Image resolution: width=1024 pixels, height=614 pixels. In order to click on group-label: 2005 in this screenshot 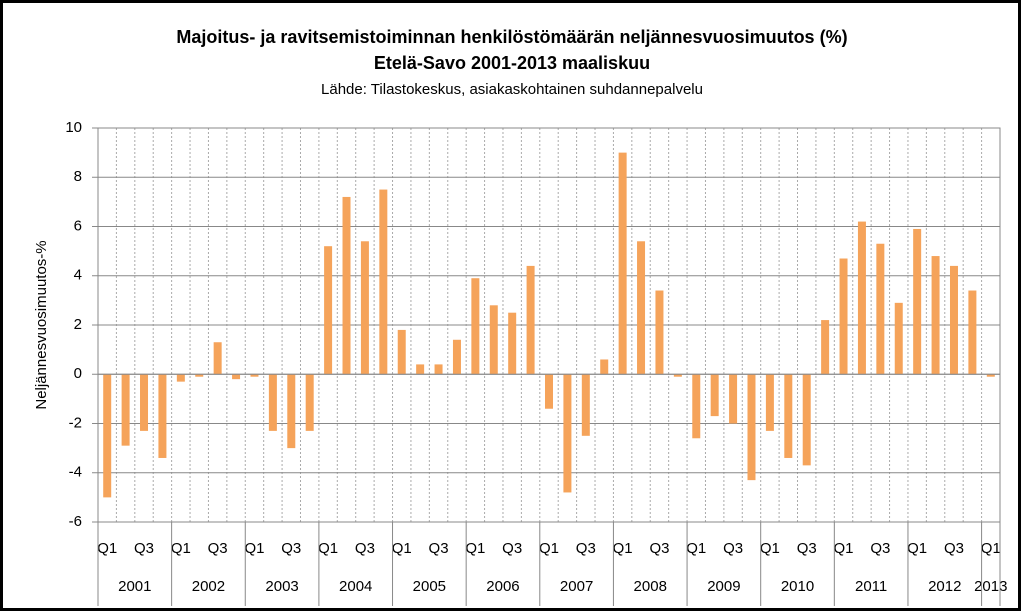, I will do `click(429, 586)`.